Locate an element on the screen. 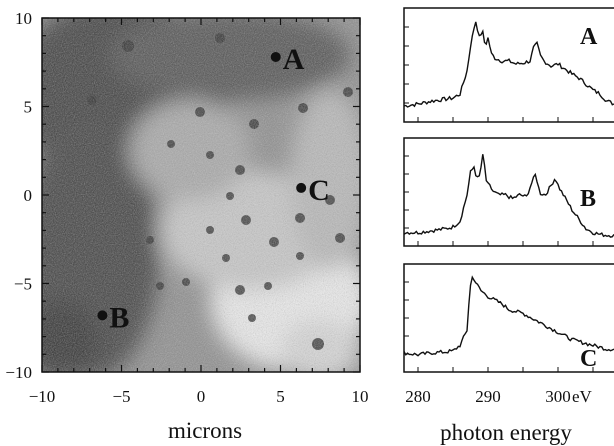  spectrum-x-tick-label: 300 is located at coordinates (558, 396).